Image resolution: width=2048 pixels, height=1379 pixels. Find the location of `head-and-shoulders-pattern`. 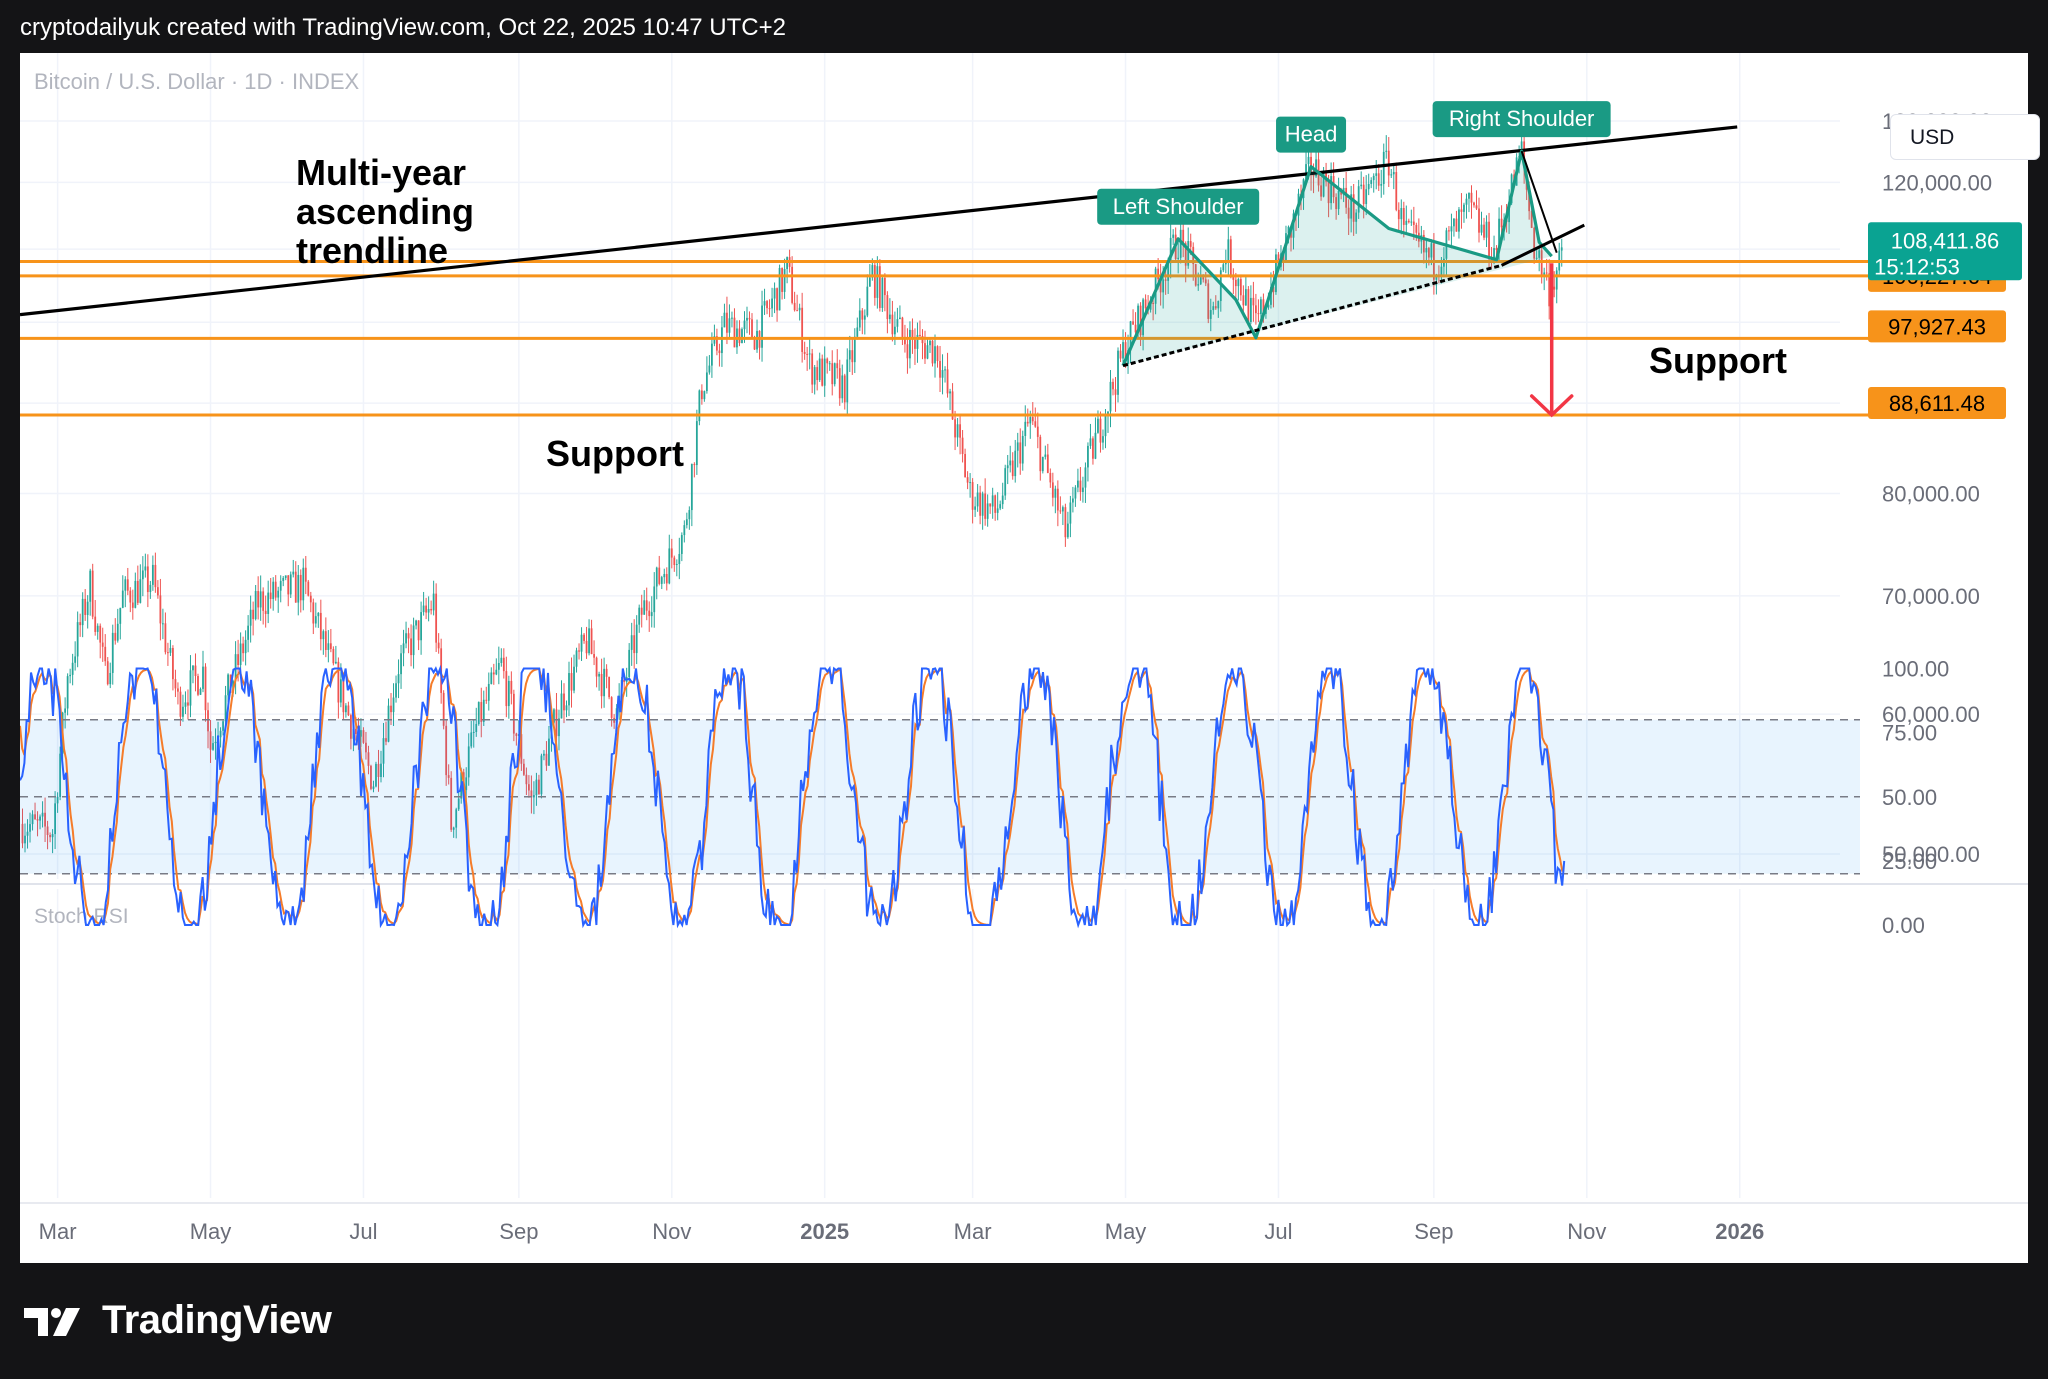

head-and-shoulders-pattern is located at coordinates (1337, 258).